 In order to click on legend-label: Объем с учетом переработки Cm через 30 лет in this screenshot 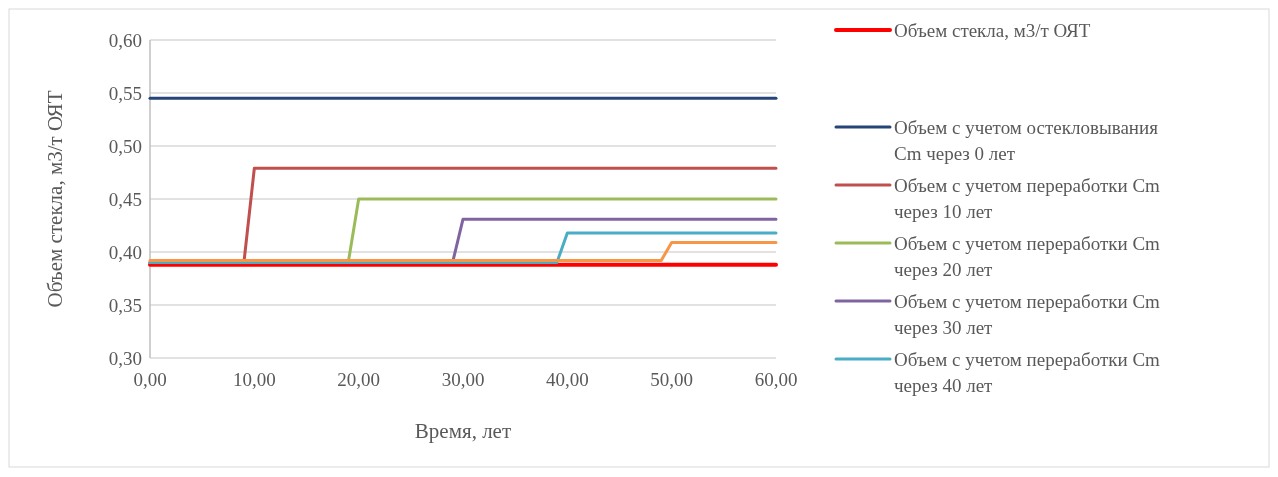, I will do `click(1027, 314)`.